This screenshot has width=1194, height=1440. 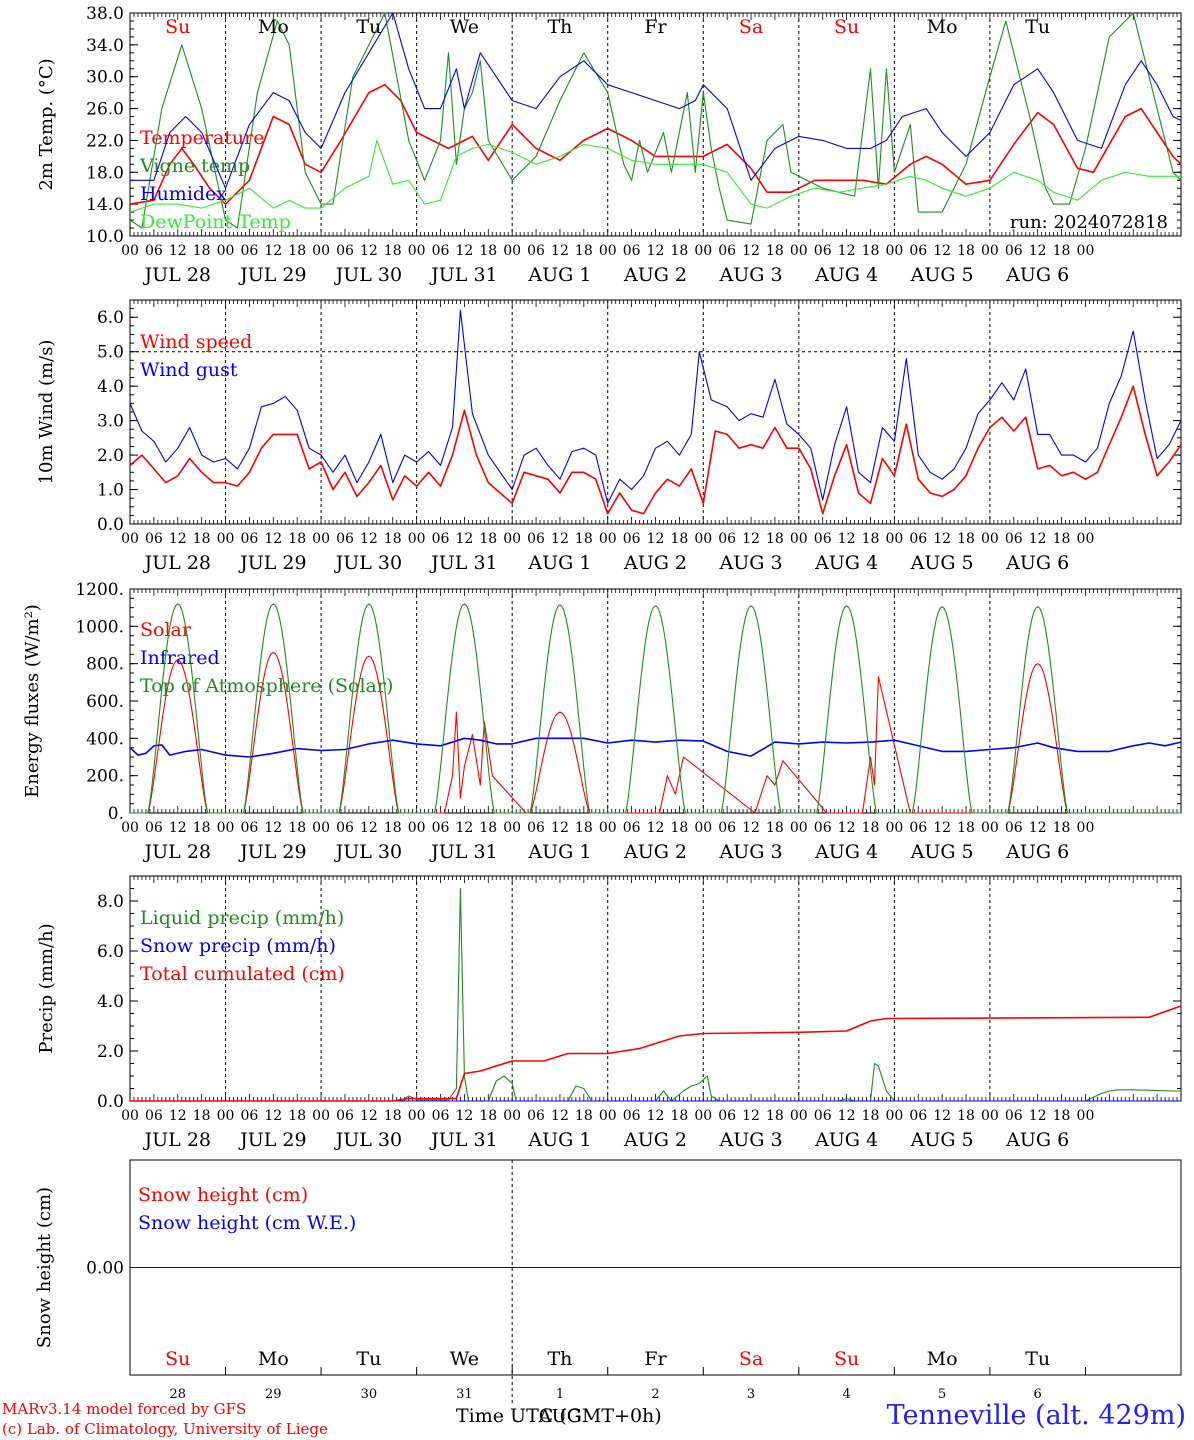 What do you see at coordinates (32, 701) in the screenshot?
I see `y-axis-label: Energy fluxes (W/m²)` at bounding box center [32, 701].